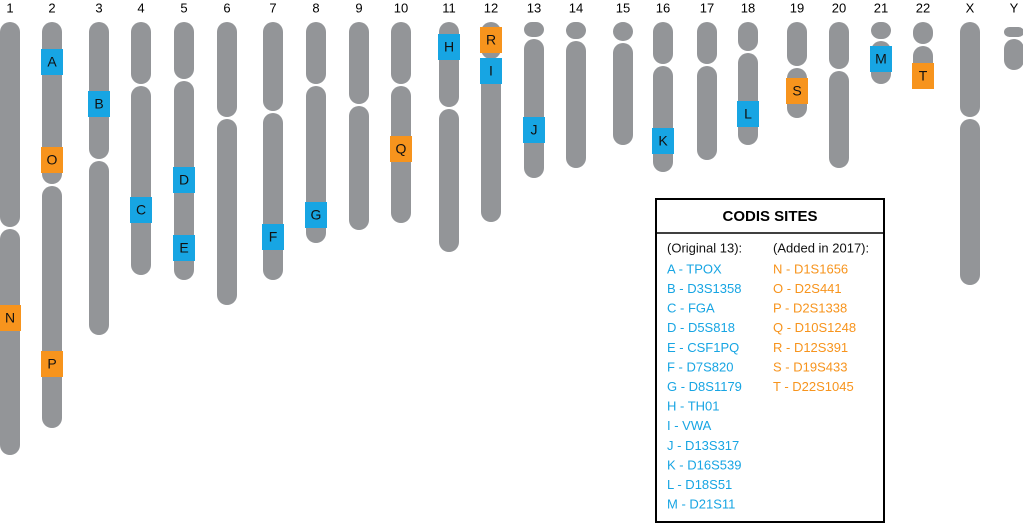  I want to click on marker-label: L, so click(748, 114).